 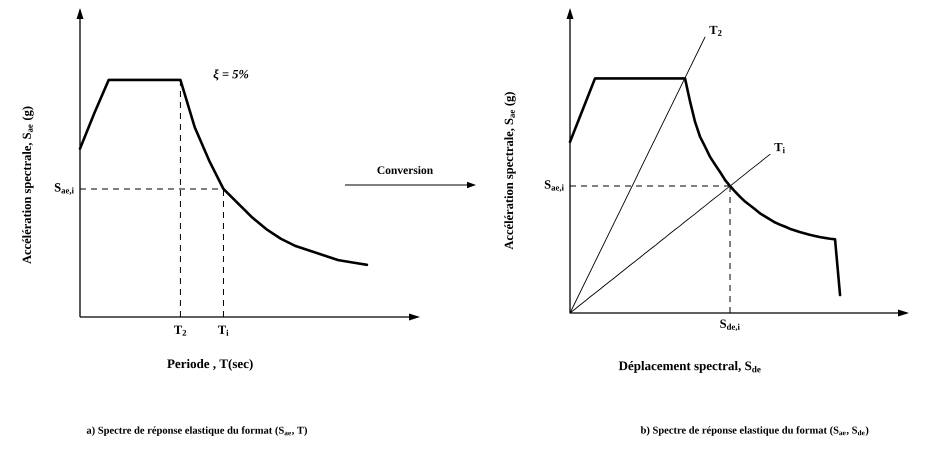 I want to click on text: S$_{de,i}$, so click(x=730, y=326).